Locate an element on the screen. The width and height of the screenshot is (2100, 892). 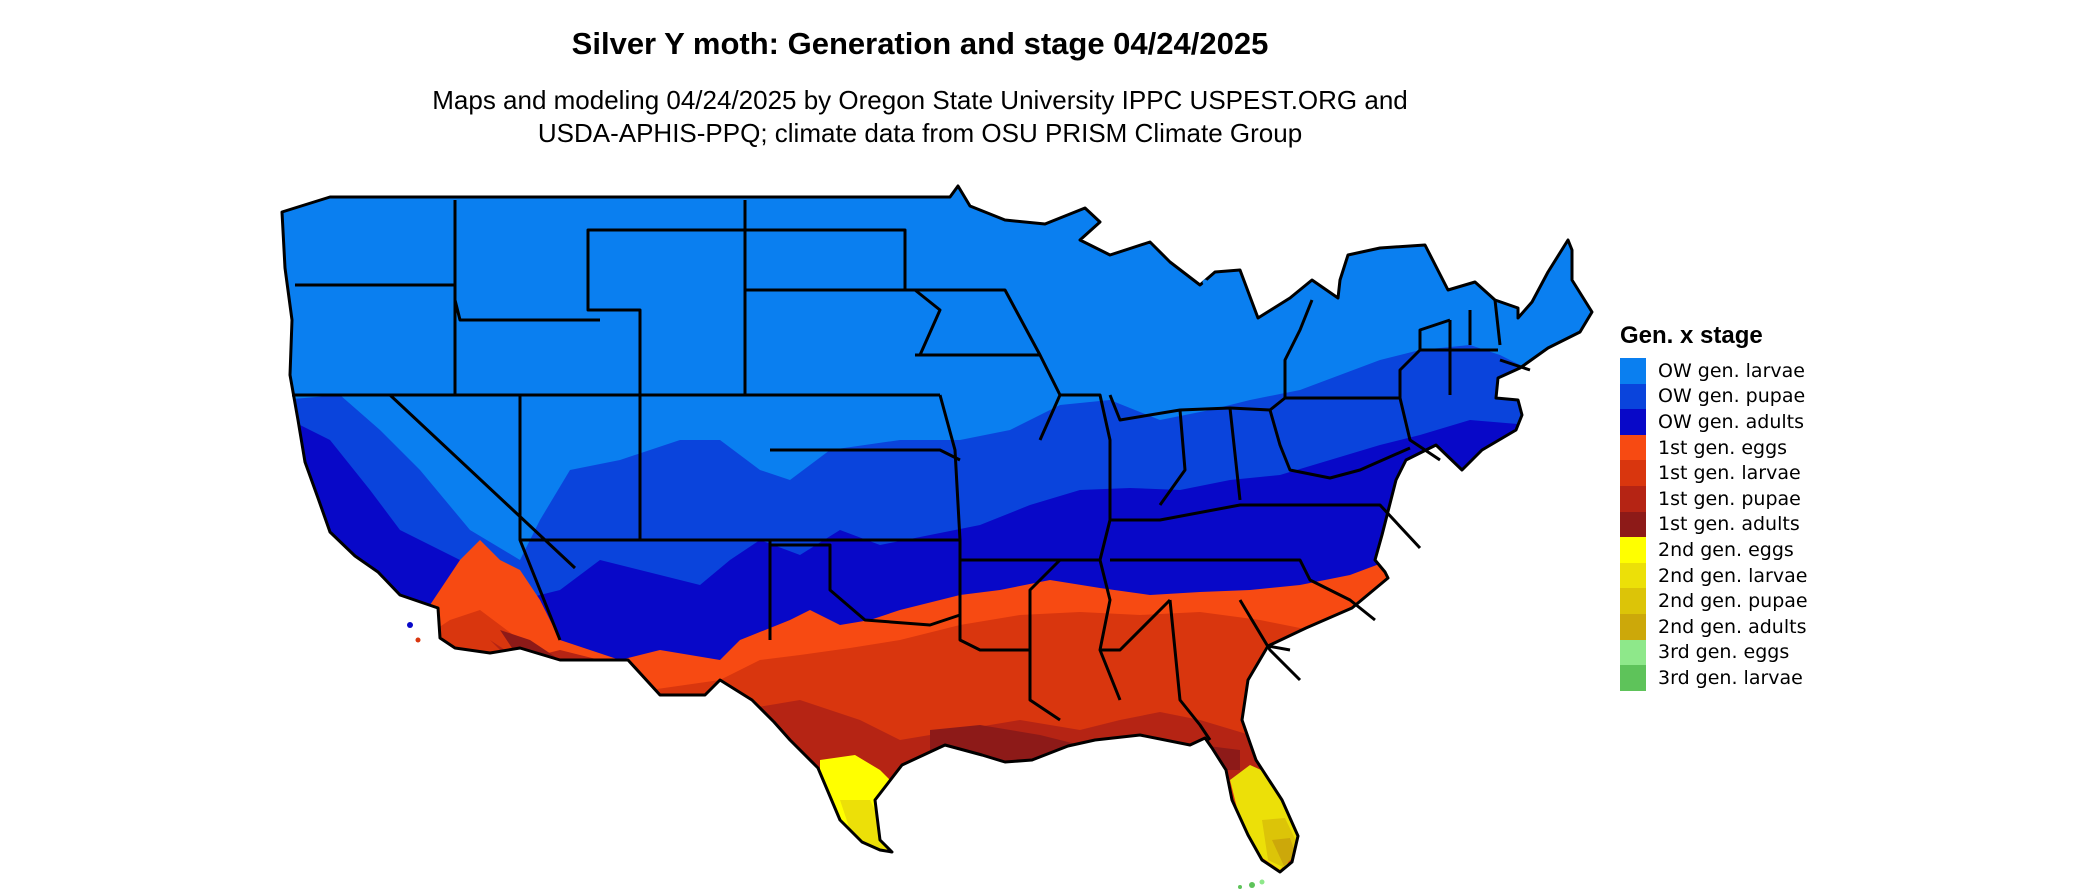
legend-item: OW gen. adults is located at coordinates (1714, 422).